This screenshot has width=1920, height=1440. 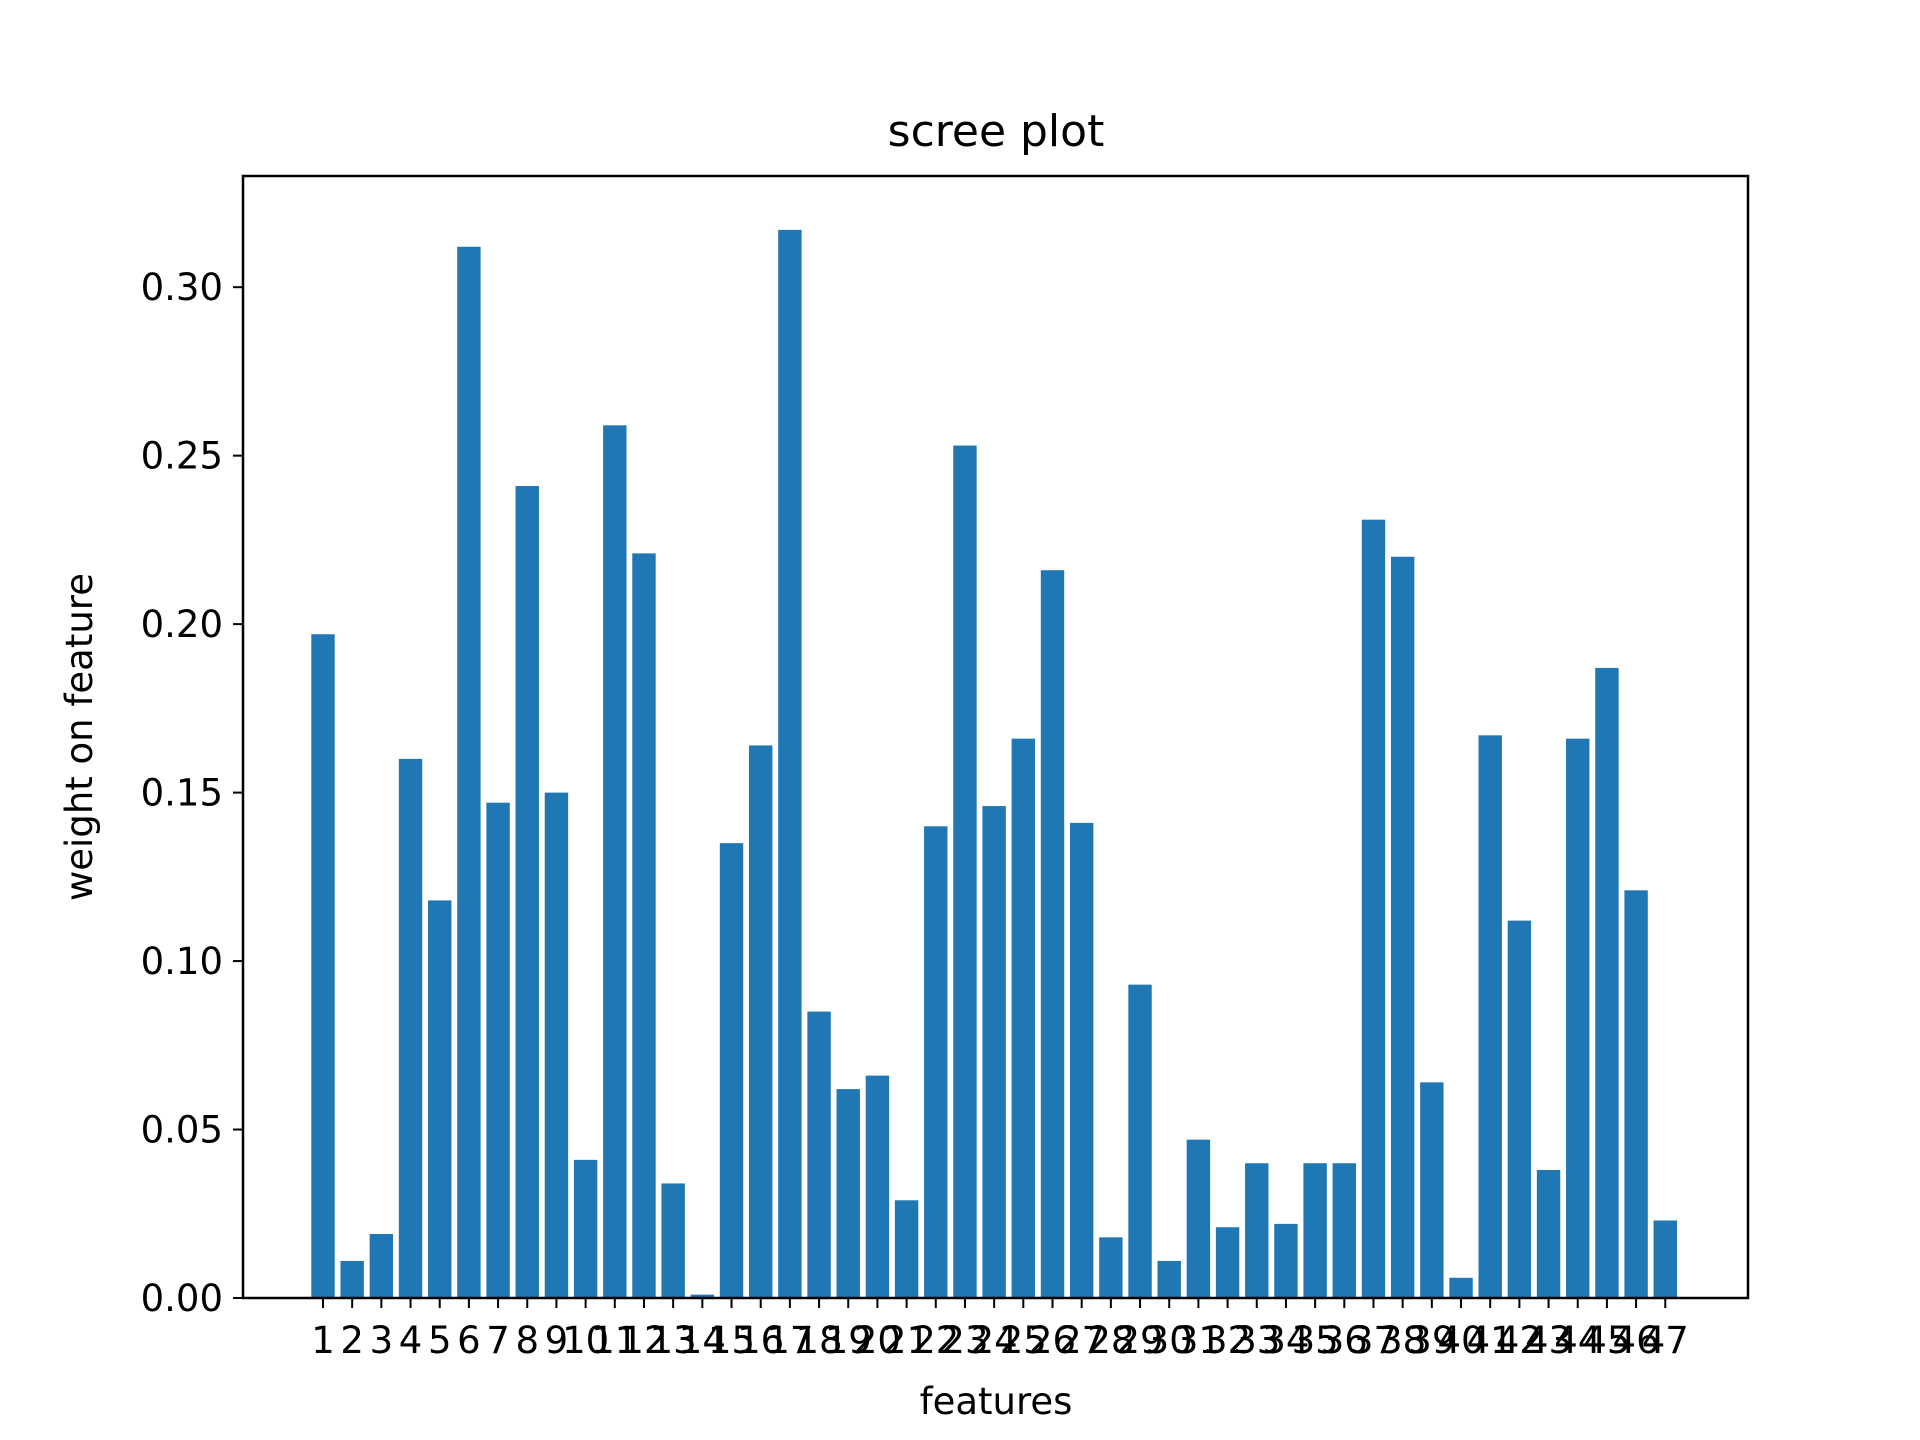 What do you see at coordinates (1636, 1340) in the screenshot?
I see `x-tick-label-46: 46` at bounding box center [1636, 1340].